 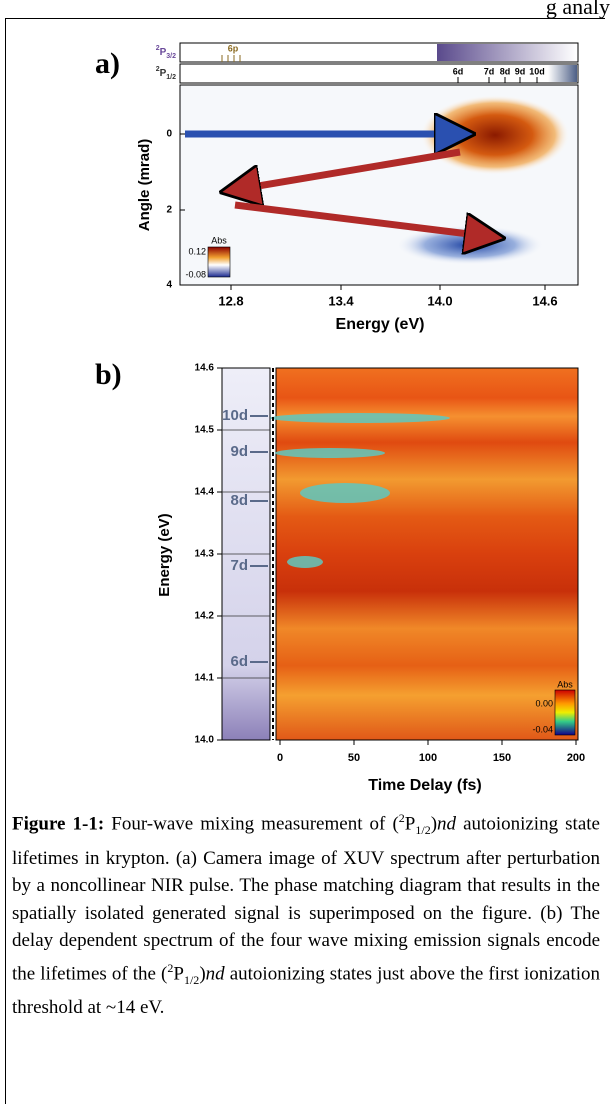 I want to click on signal-features, so click(x=360, y=490).